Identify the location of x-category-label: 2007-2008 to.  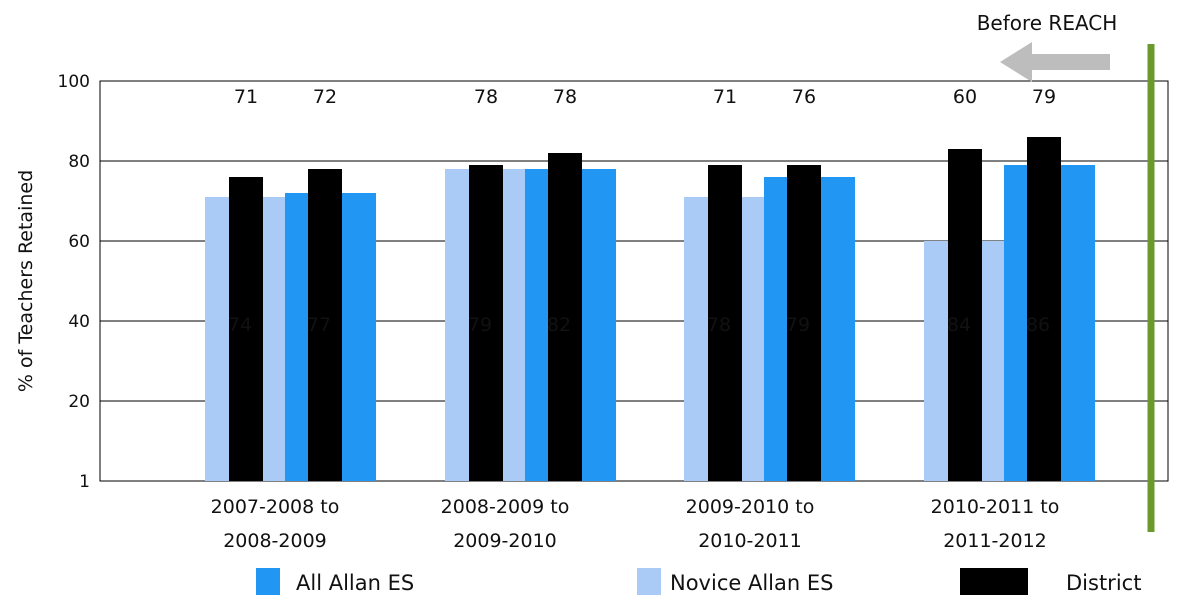
(275, 507).